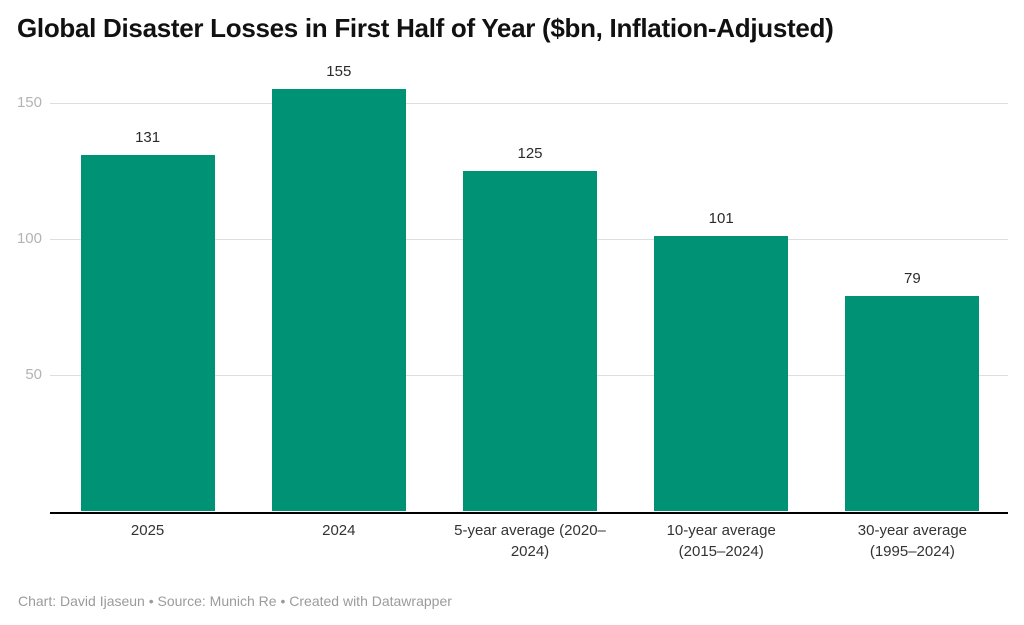 Image resolution: width=1024 pixels, height=625 pixels. Describe the element at coordinates (148, 137) in the screenshot. I see `bar-value-label: 131` at that location.